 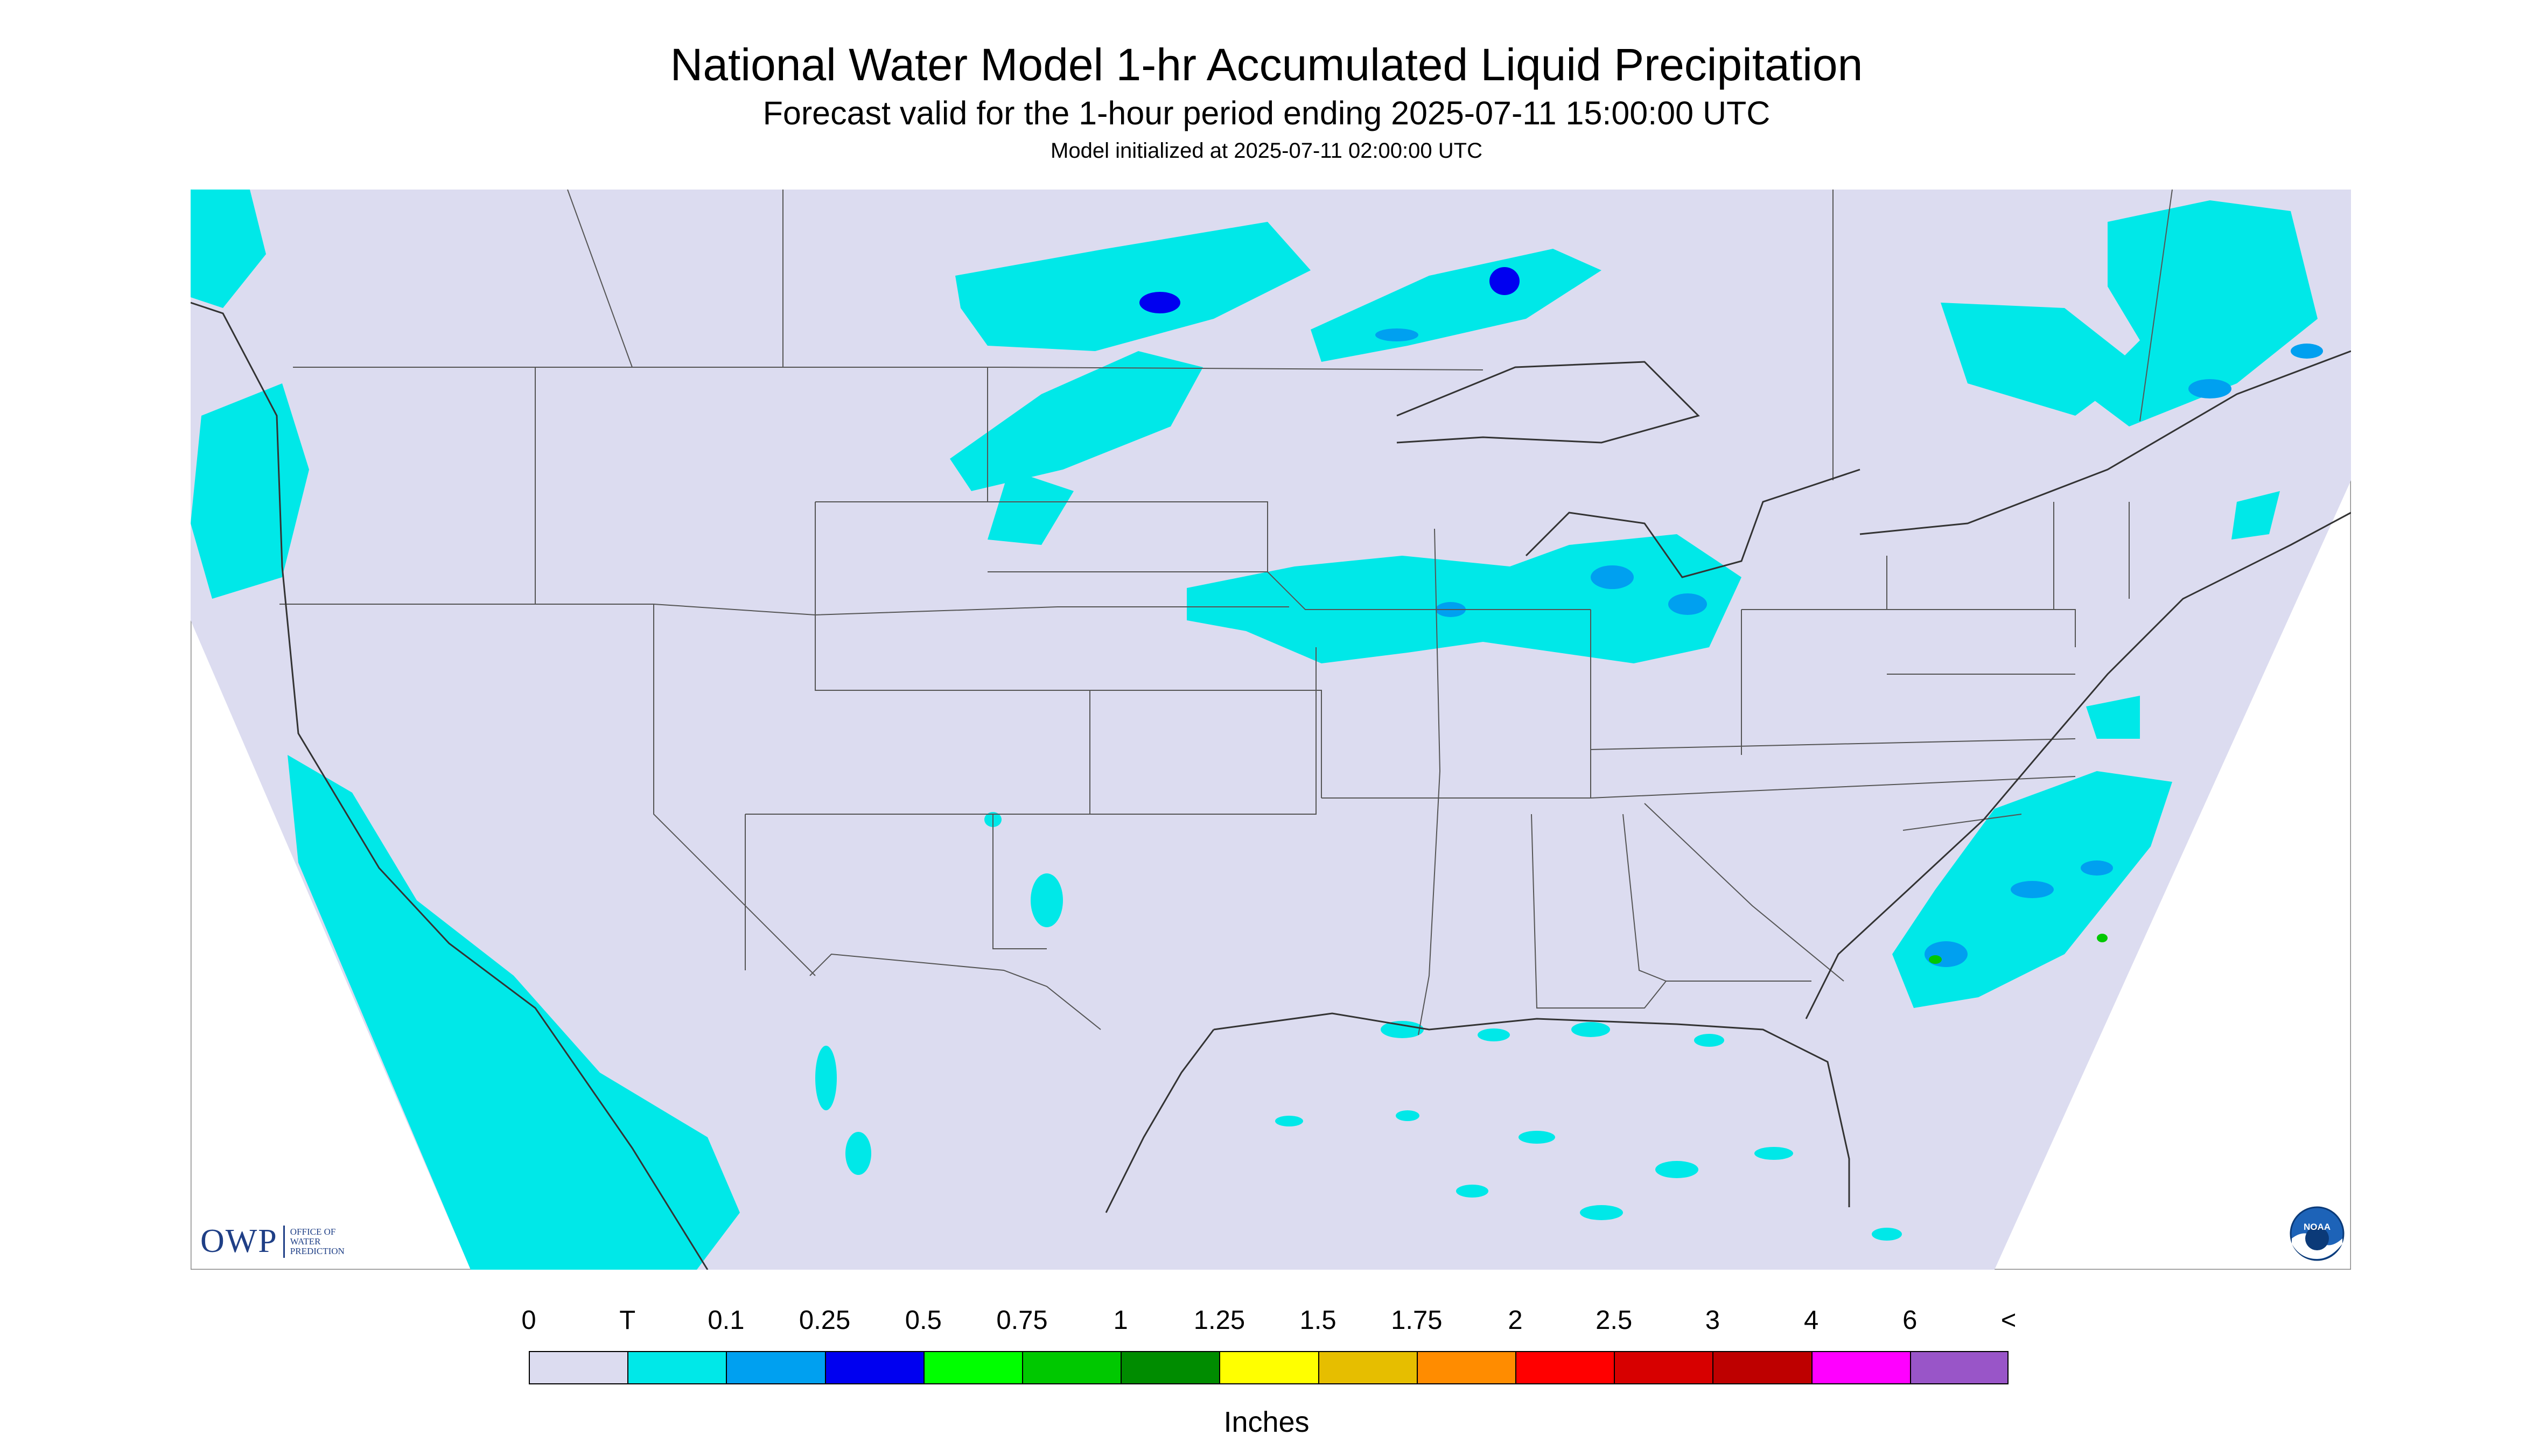 What do you see at coordinates (317, 1241) in the screenshot?
I see `owp-logo-subtext: OFFICE OF WATER PREDICTION` at bounding box center [317, 1241].